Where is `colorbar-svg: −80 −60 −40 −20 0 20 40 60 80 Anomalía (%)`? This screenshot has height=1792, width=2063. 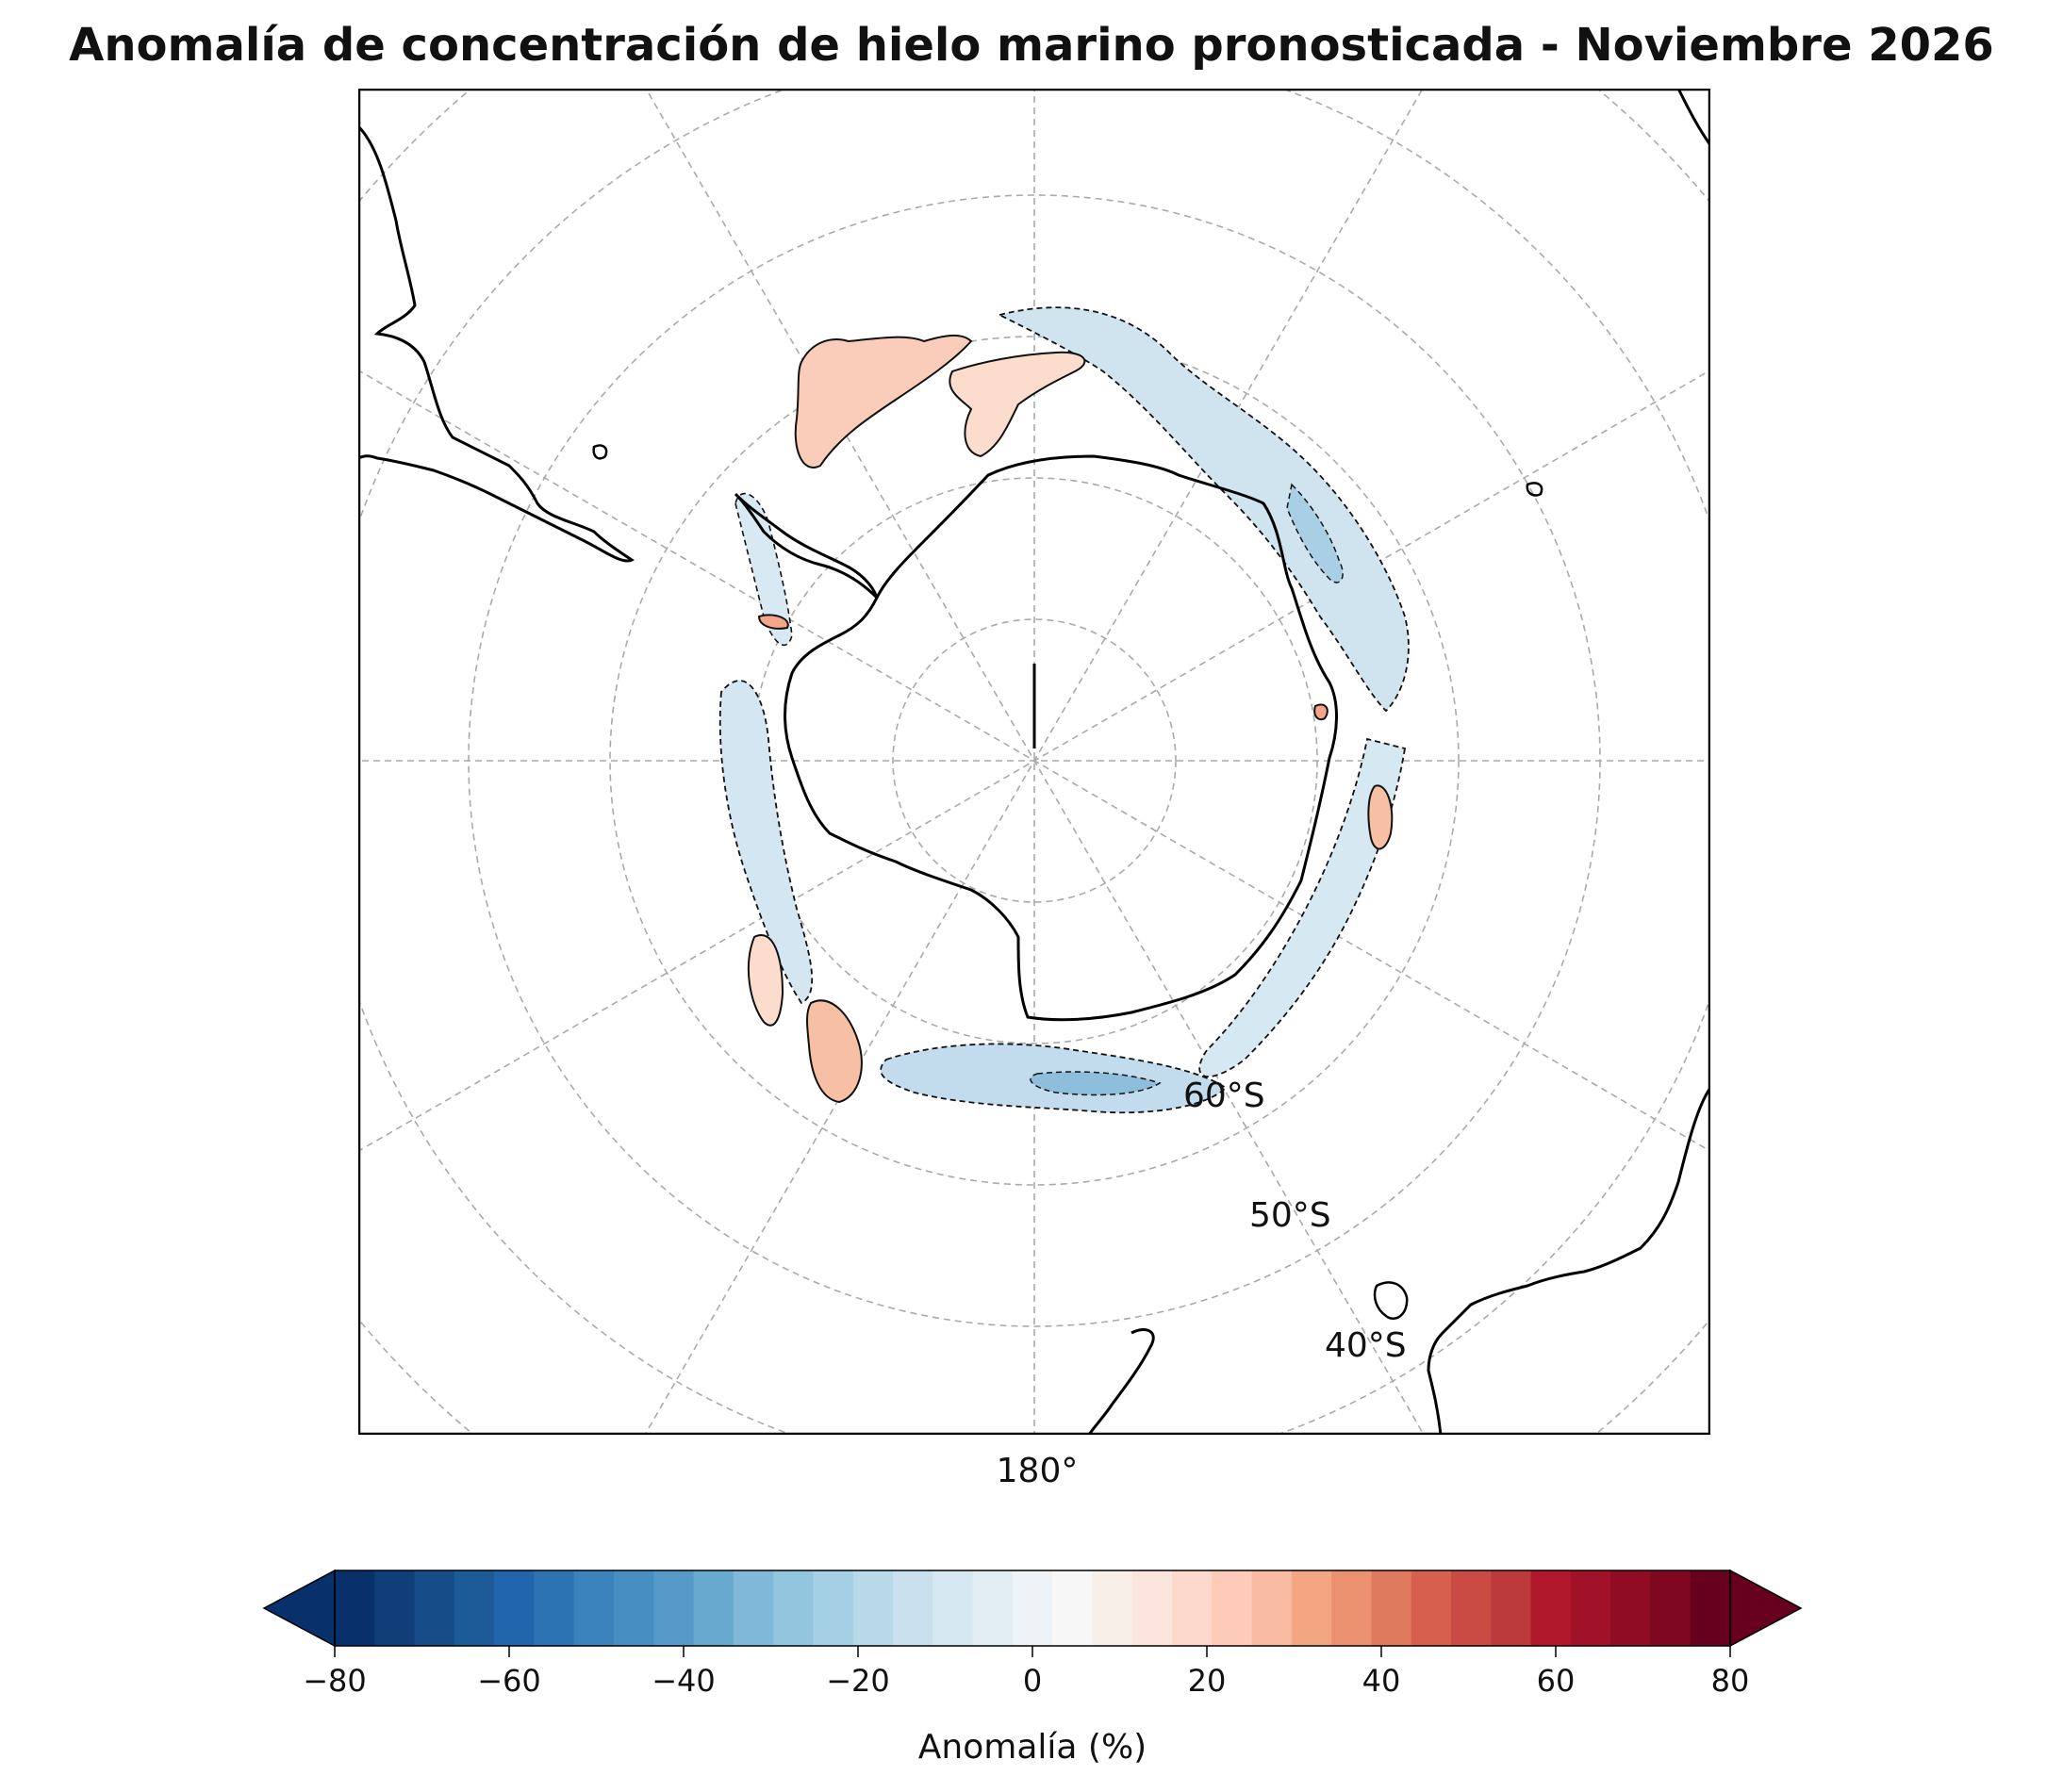 colorbar-svg: −80 −60 −40 −20 0 20 40 60 80 Anomalía (%) is located at coordinates (1032, 1668).